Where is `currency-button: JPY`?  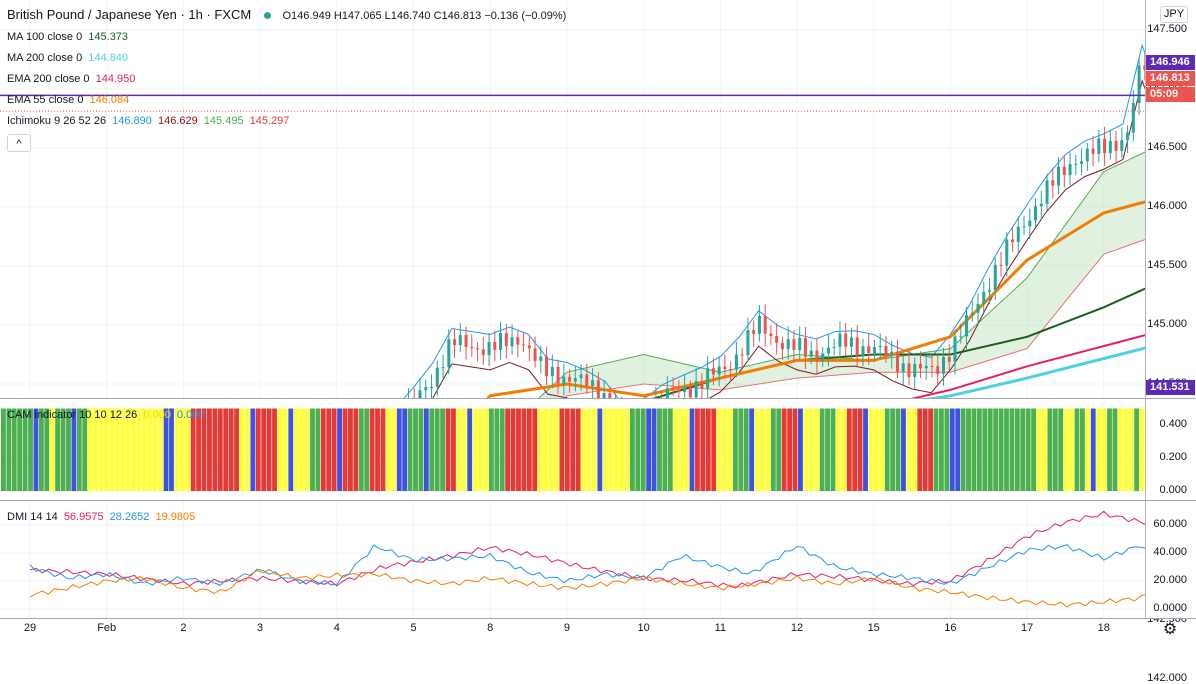 currency-button: JPY is located at coordinates (1174, 14).